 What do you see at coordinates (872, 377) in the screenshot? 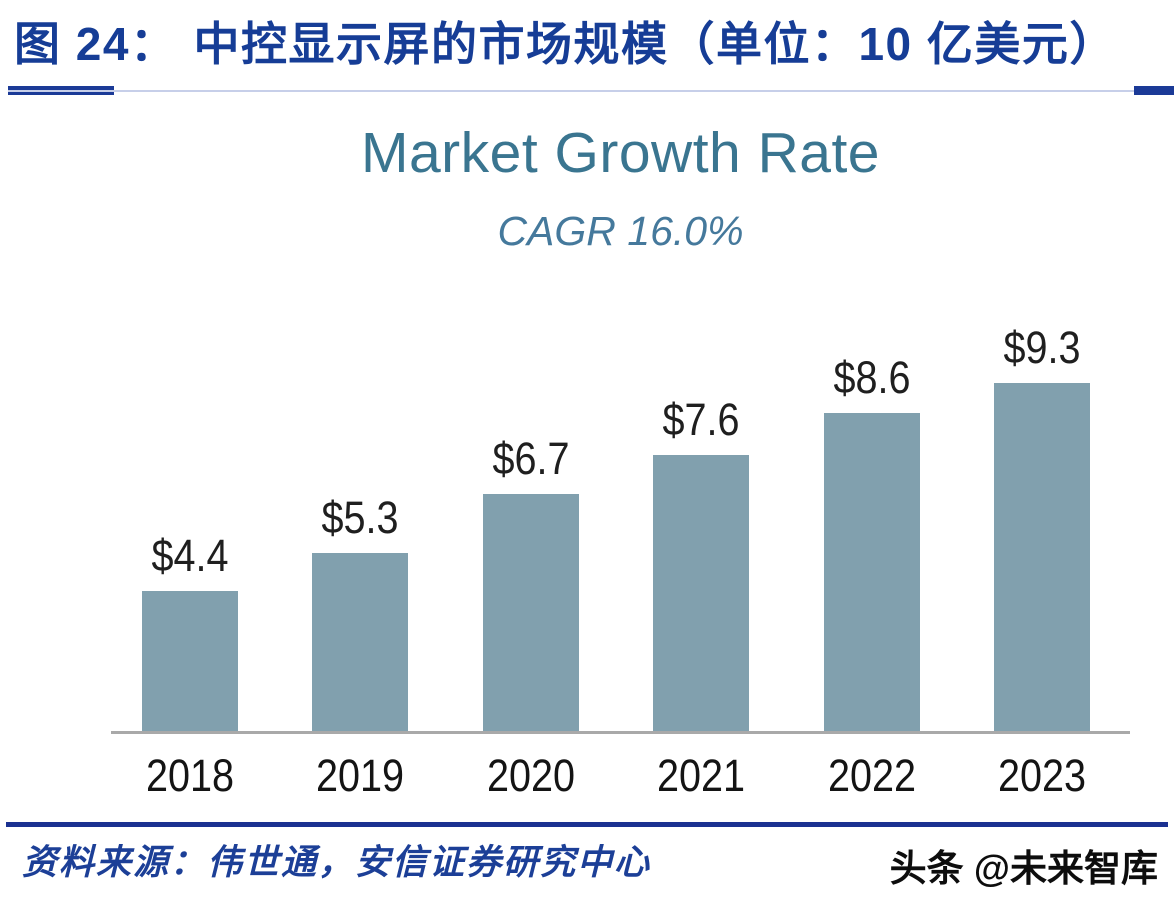
I see `value-label-2022: $8.6` at bounding box center [872, 377].